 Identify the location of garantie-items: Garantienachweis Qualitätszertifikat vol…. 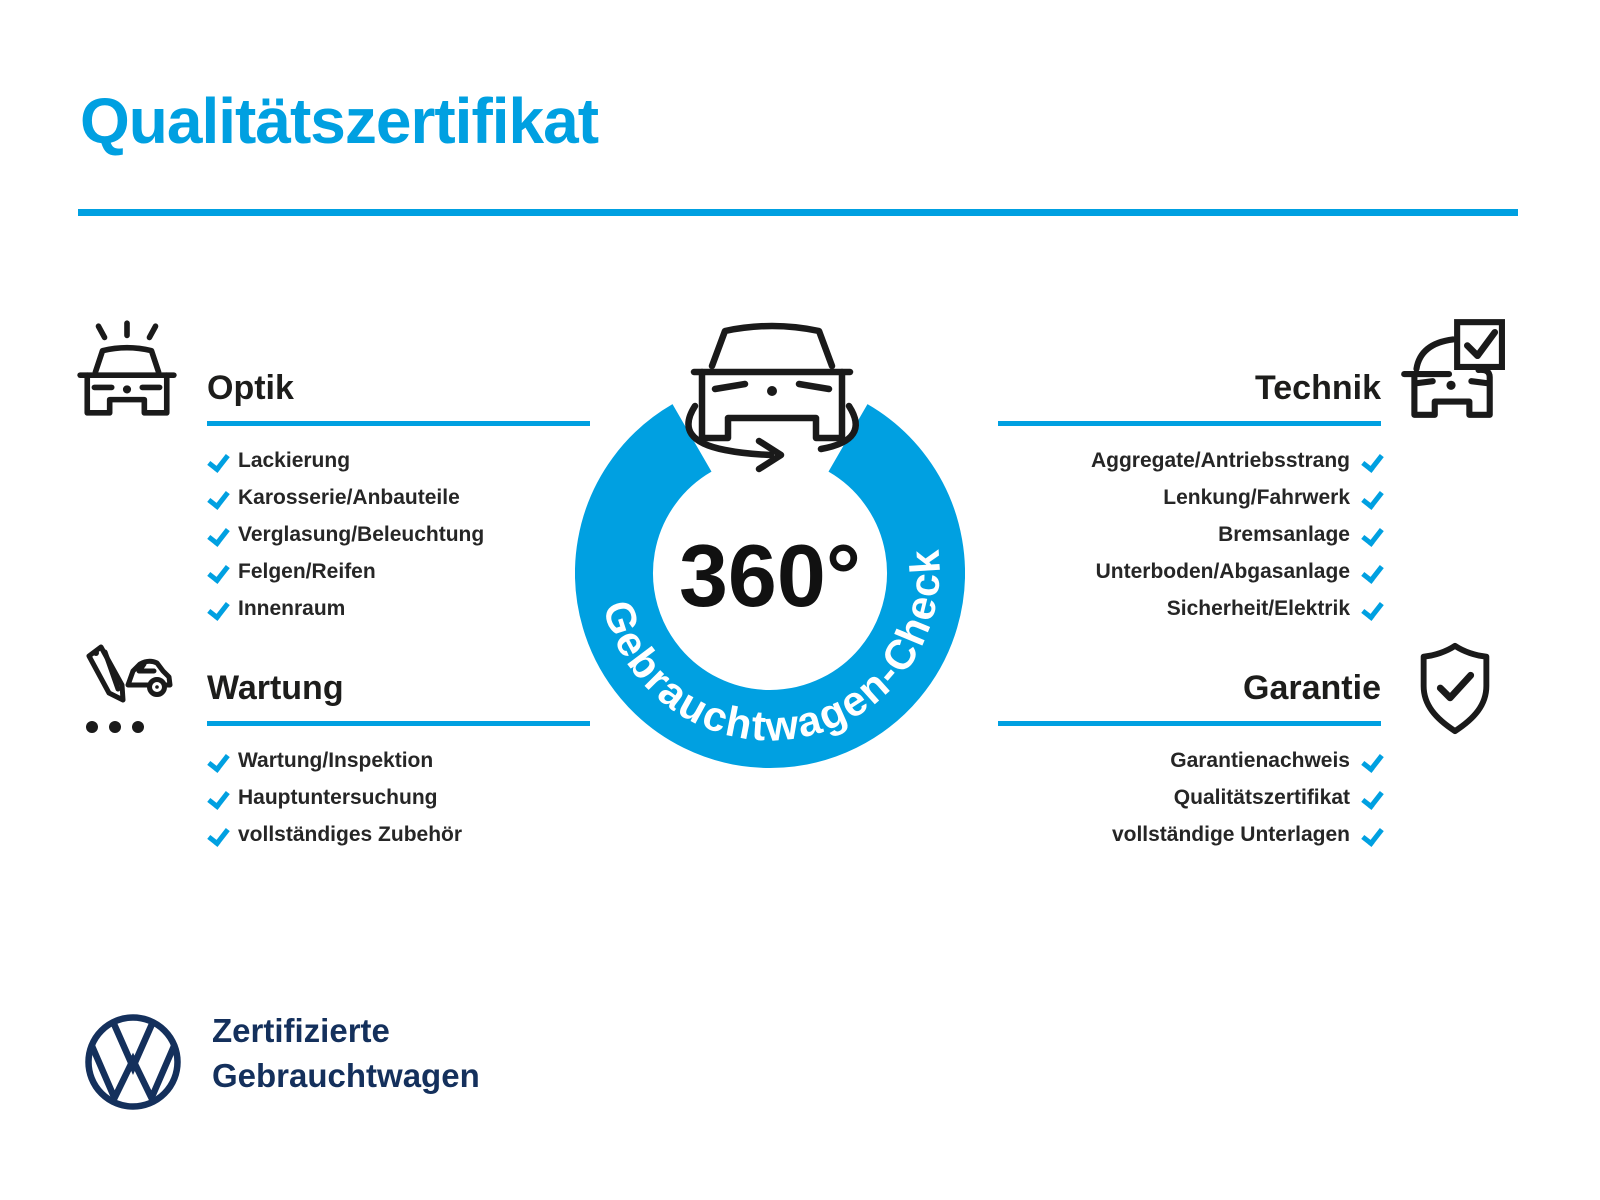
(1189, 797).